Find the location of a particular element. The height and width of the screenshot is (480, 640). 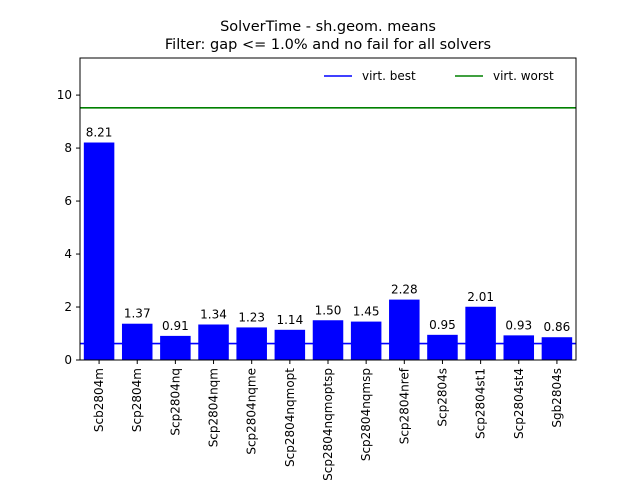

legend: virt. best virt. worst is located at coordinates (439, 76).